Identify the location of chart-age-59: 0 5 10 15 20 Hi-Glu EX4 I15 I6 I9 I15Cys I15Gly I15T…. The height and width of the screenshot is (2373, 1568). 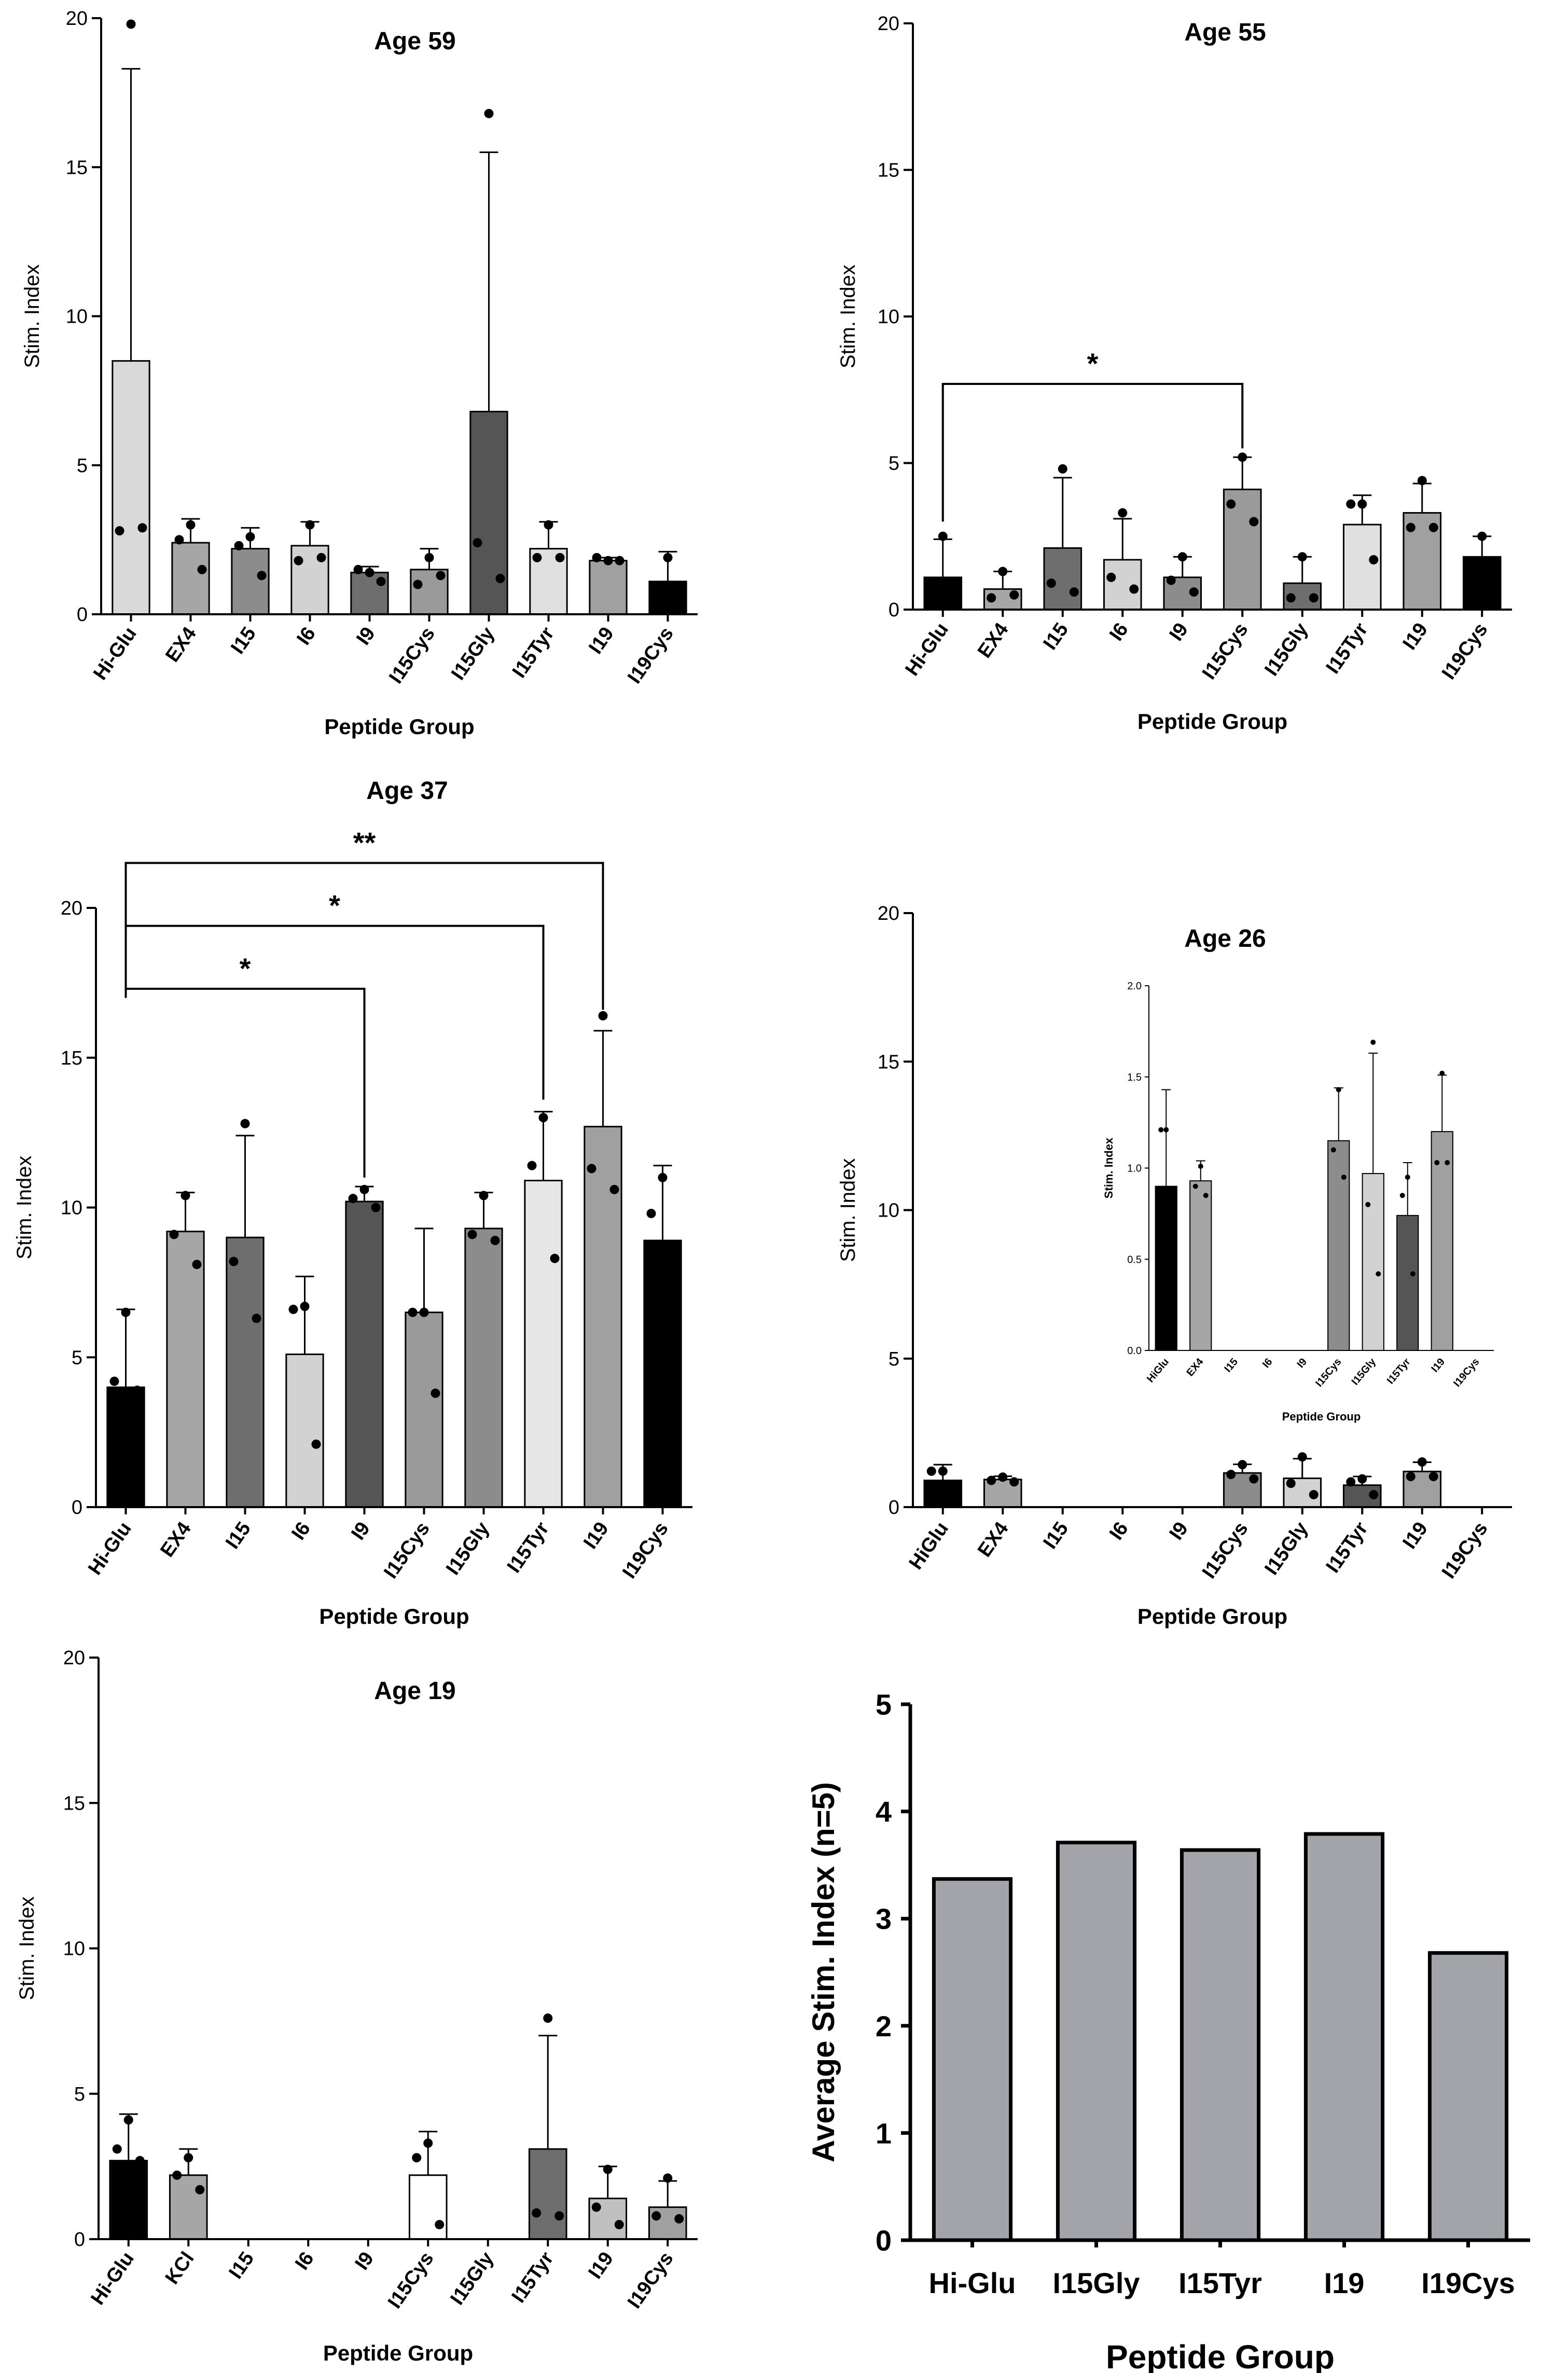
(359, 373).